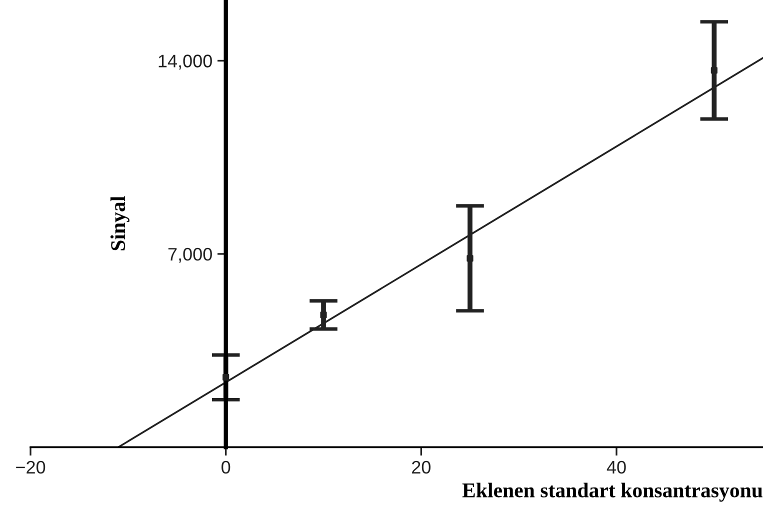 This screenshot has width=763, height=523. What do you see at coordinates (185, 62) in the screenshot?
I see `y-tick-label: 14,000` at bounding box center [185, 62].